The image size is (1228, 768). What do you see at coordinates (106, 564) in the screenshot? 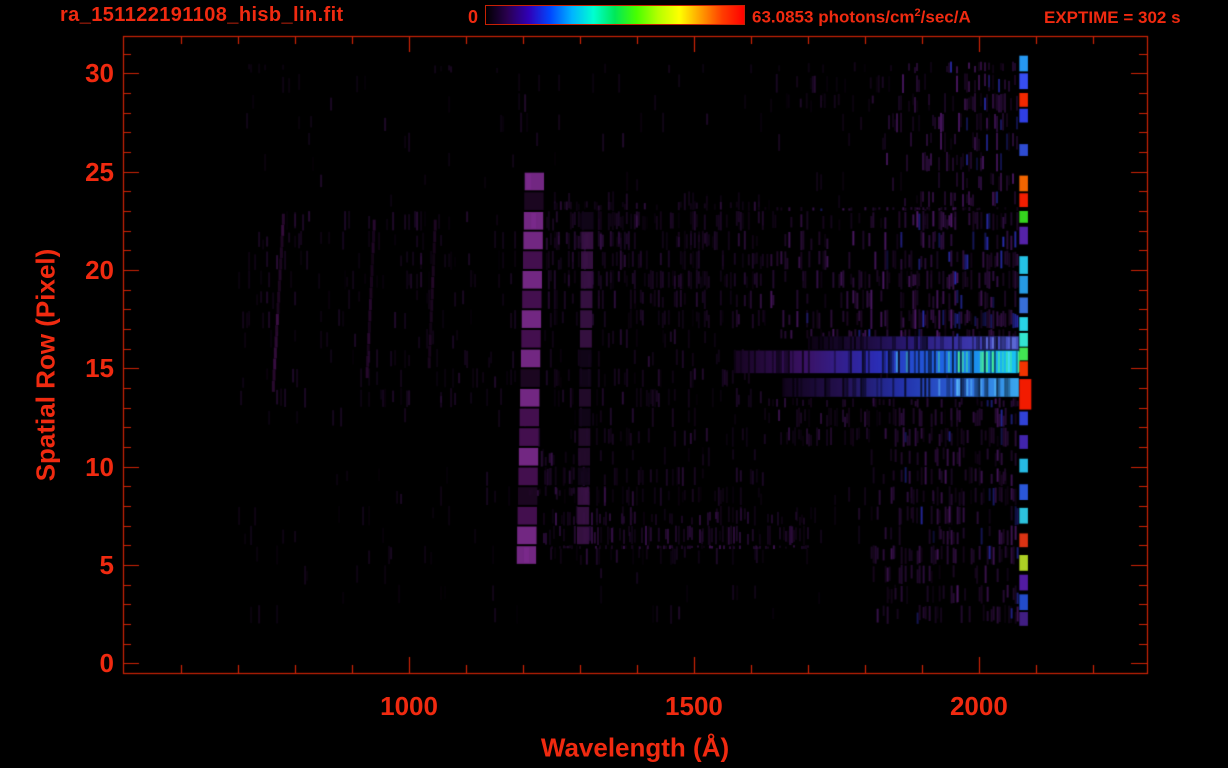
I see `y-tick-label: 5` at bounding box center [106, 564].